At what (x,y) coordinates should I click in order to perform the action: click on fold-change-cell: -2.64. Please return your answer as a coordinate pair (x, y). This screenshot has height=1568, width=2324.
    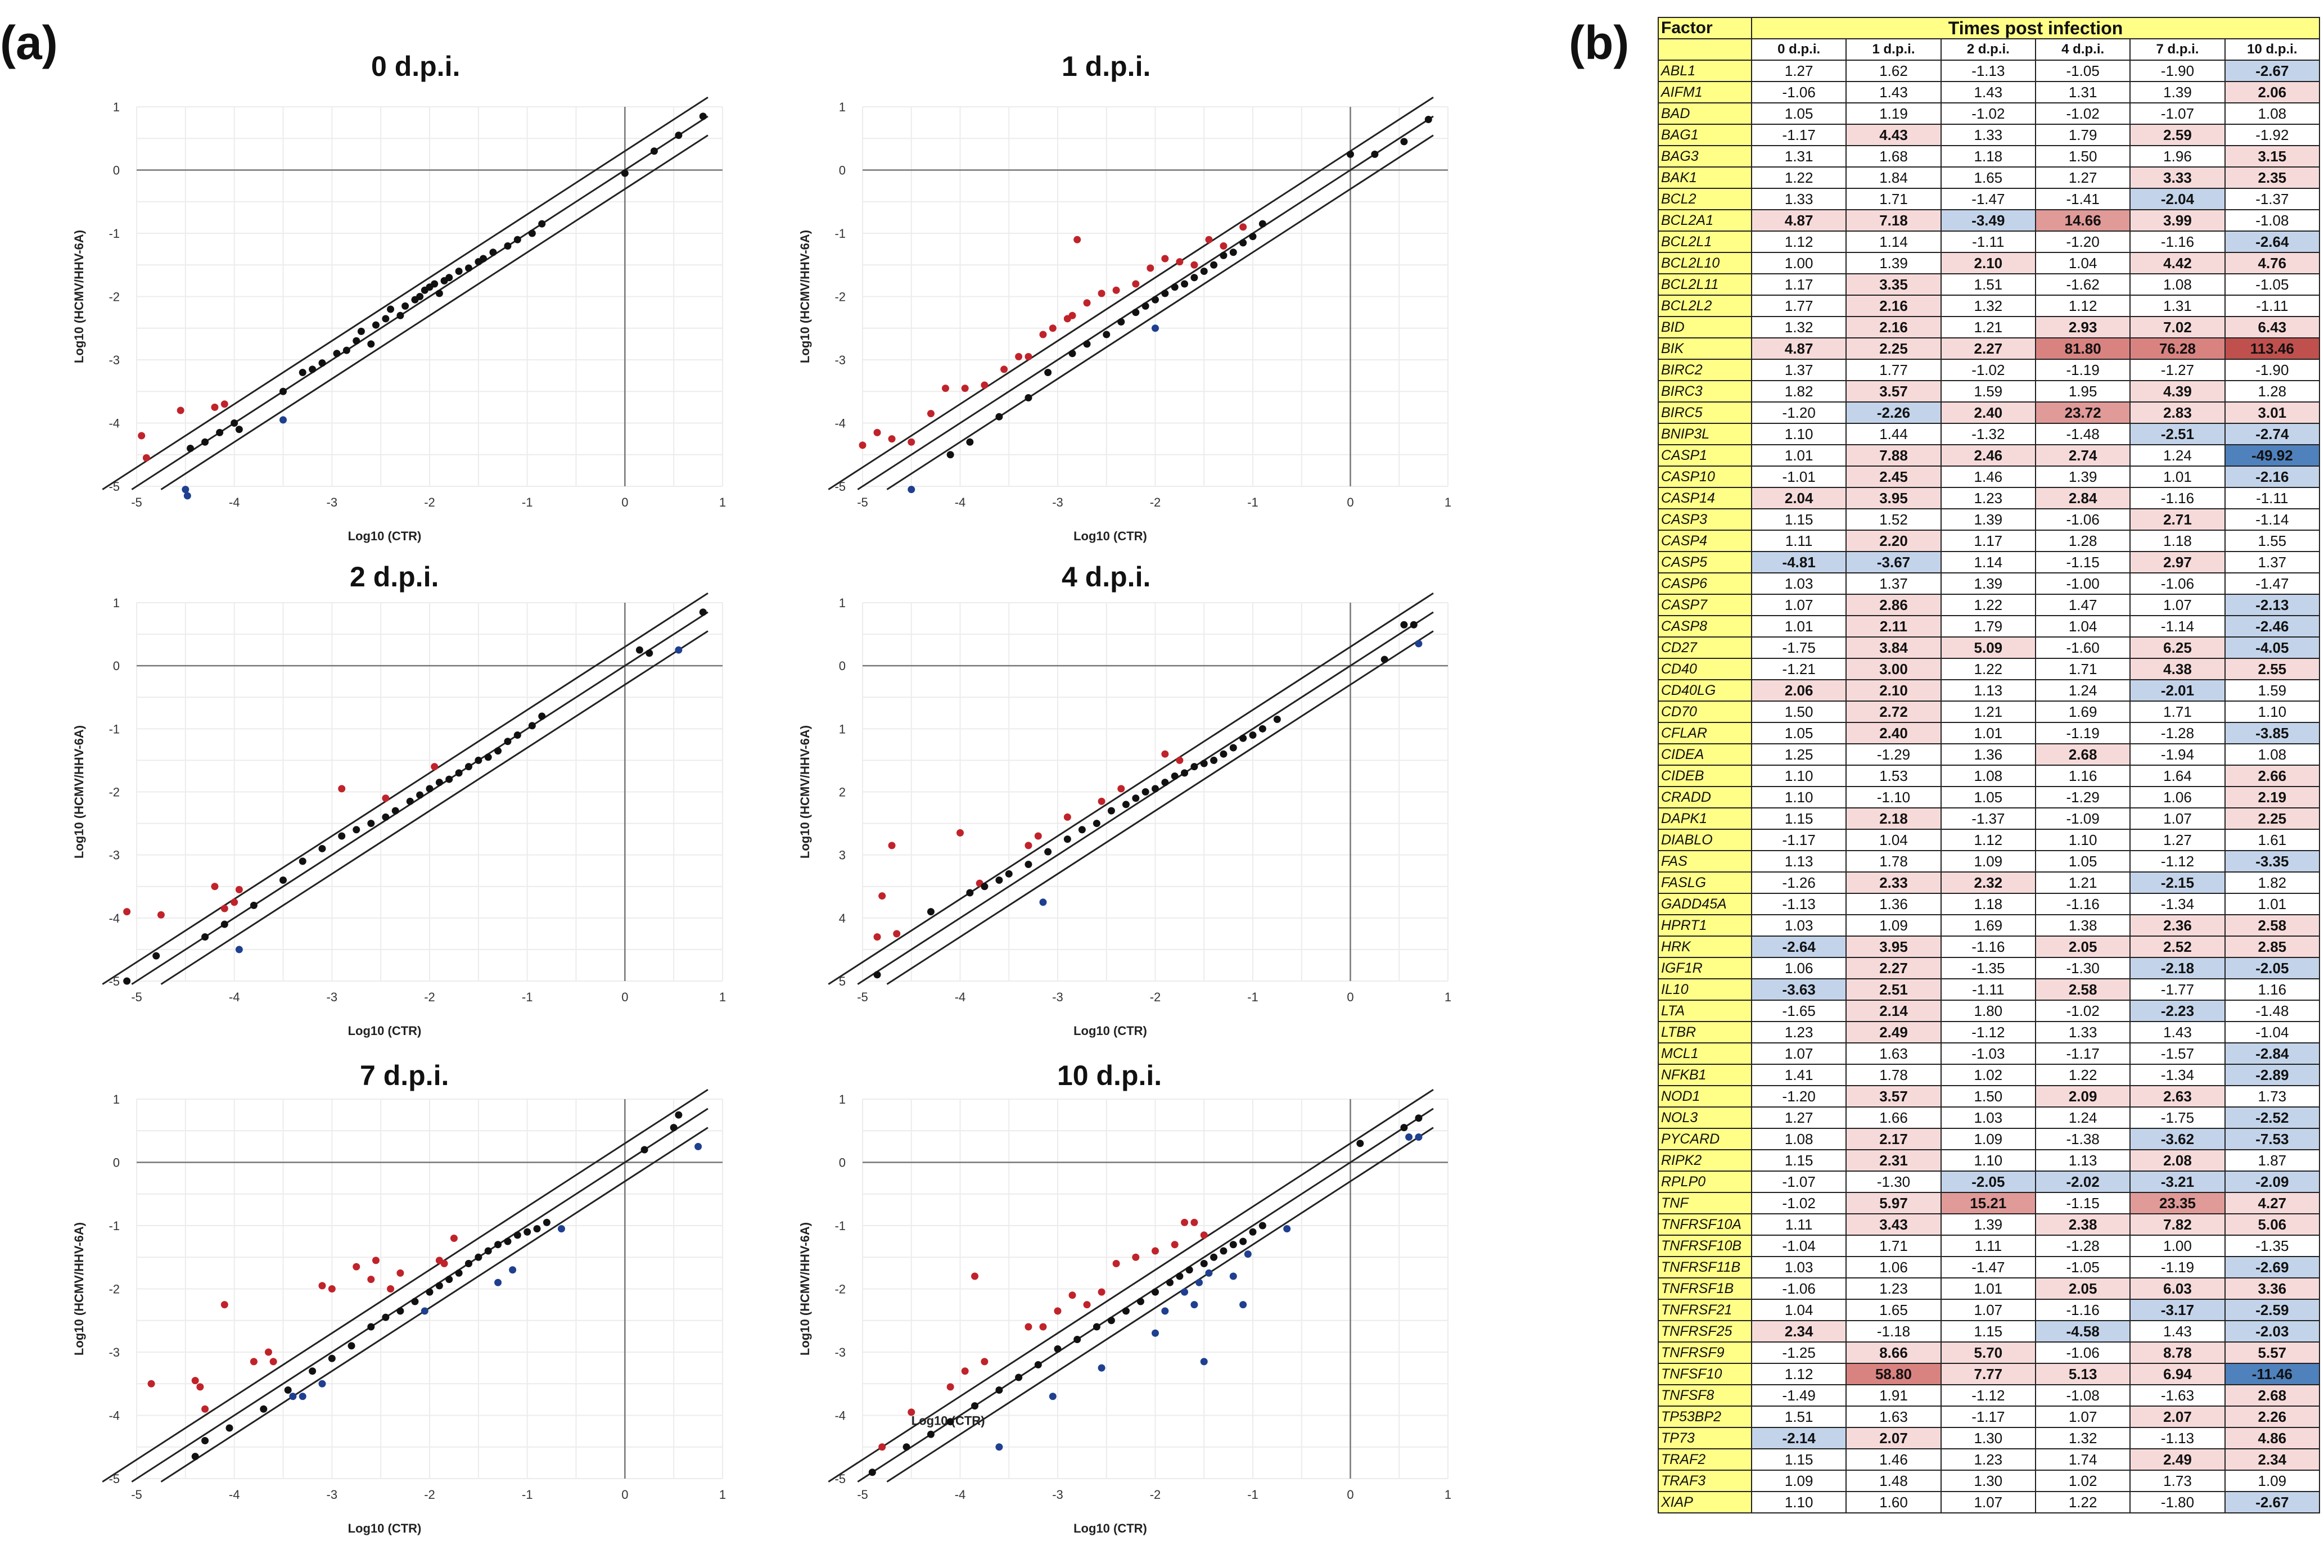
    Looking at the image, I should click on (1799, 947).